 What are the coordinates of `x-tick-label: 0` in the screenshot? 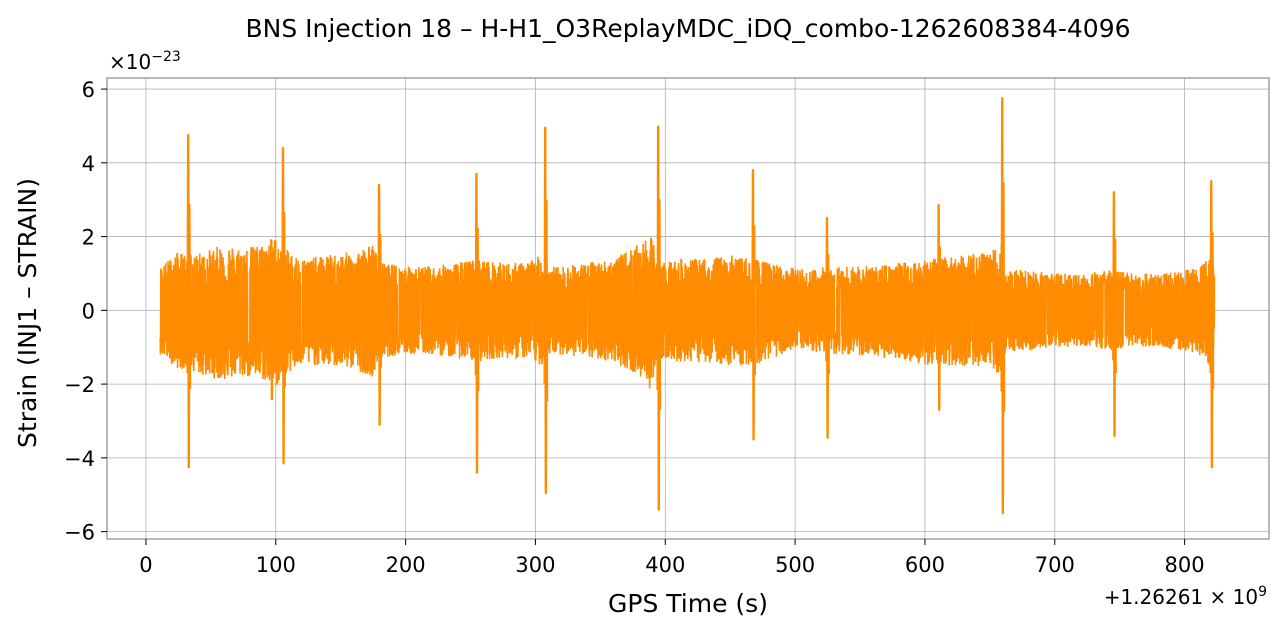 It's located at (145, 565).